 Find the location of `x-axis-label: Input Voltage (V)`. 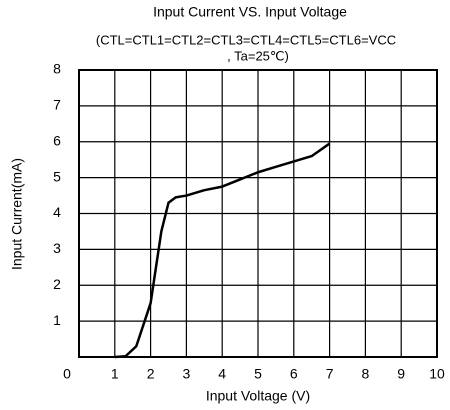

x-axis-label: Input Voltage (V) is located at coordinates (258, 396).